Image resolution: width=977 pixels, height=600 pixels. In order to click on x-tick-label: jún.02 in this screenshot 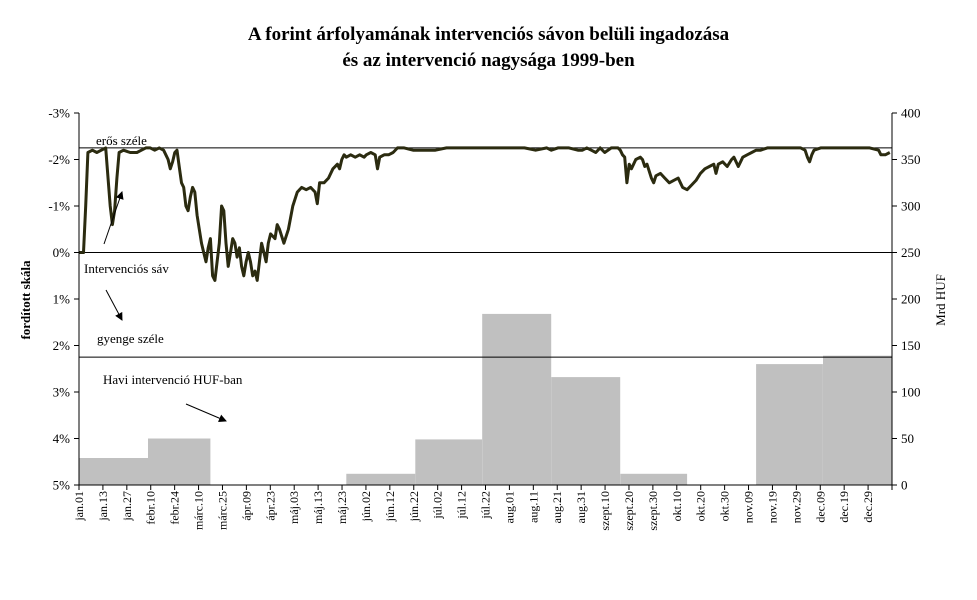, I will do `click(366, 506)`.